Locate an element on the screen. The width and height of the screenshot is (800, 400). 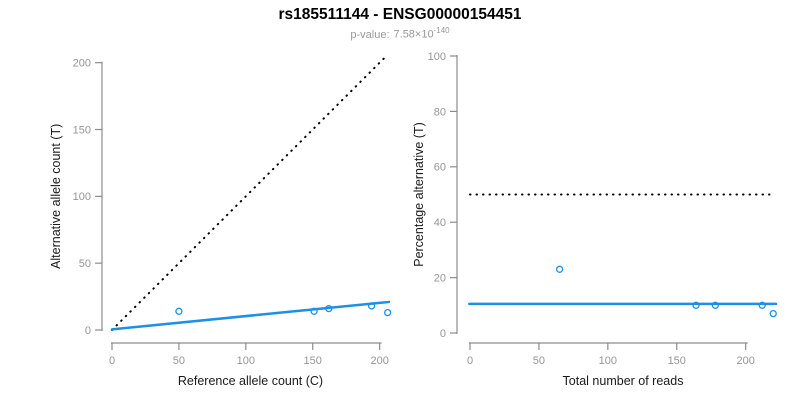
y-tick-label: 150 is located at coordinates (82, 130).